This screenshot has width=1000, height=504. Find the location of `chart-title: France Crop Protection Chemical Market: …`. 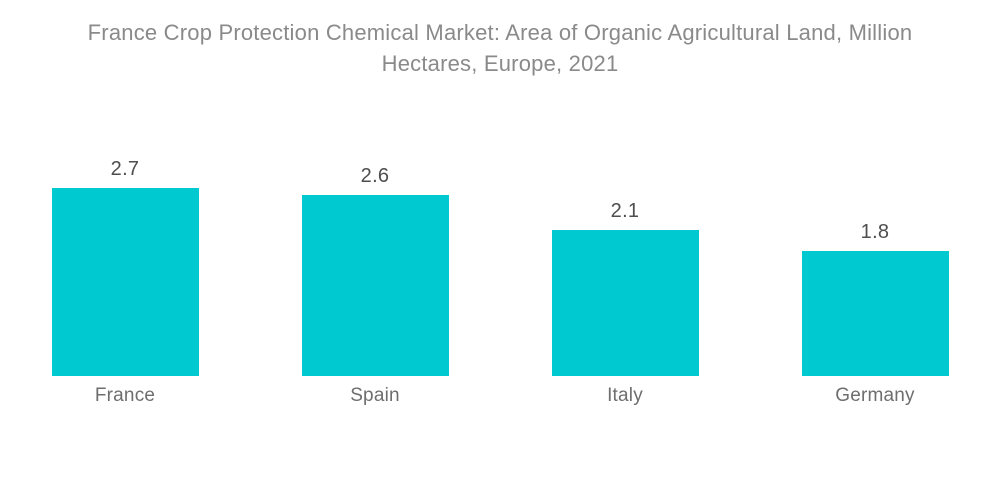

chart-title: France Crop Protection Chemical Market: … is located at coordinates (500, 48).